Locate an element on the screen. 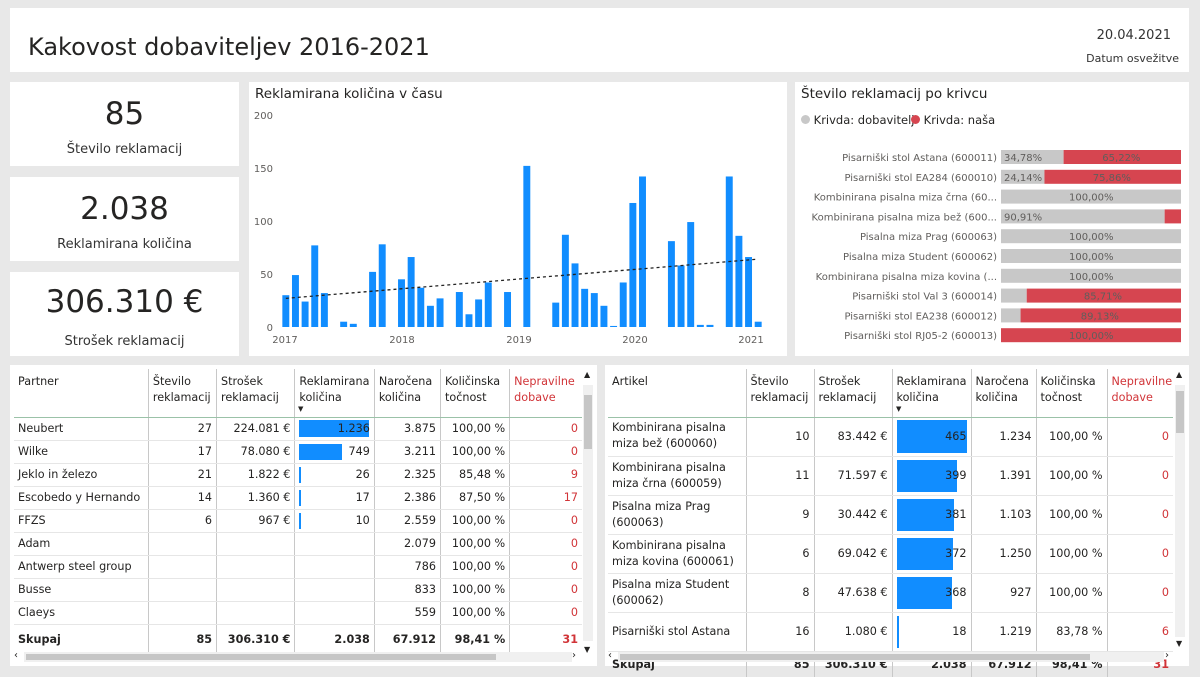 Image resolution: width=1200 pixels, height=677 pixels. table-row: Neubert 27 224.081 € 1.236 3.875 100,00 % 0 is located at coordinates (298, 429).